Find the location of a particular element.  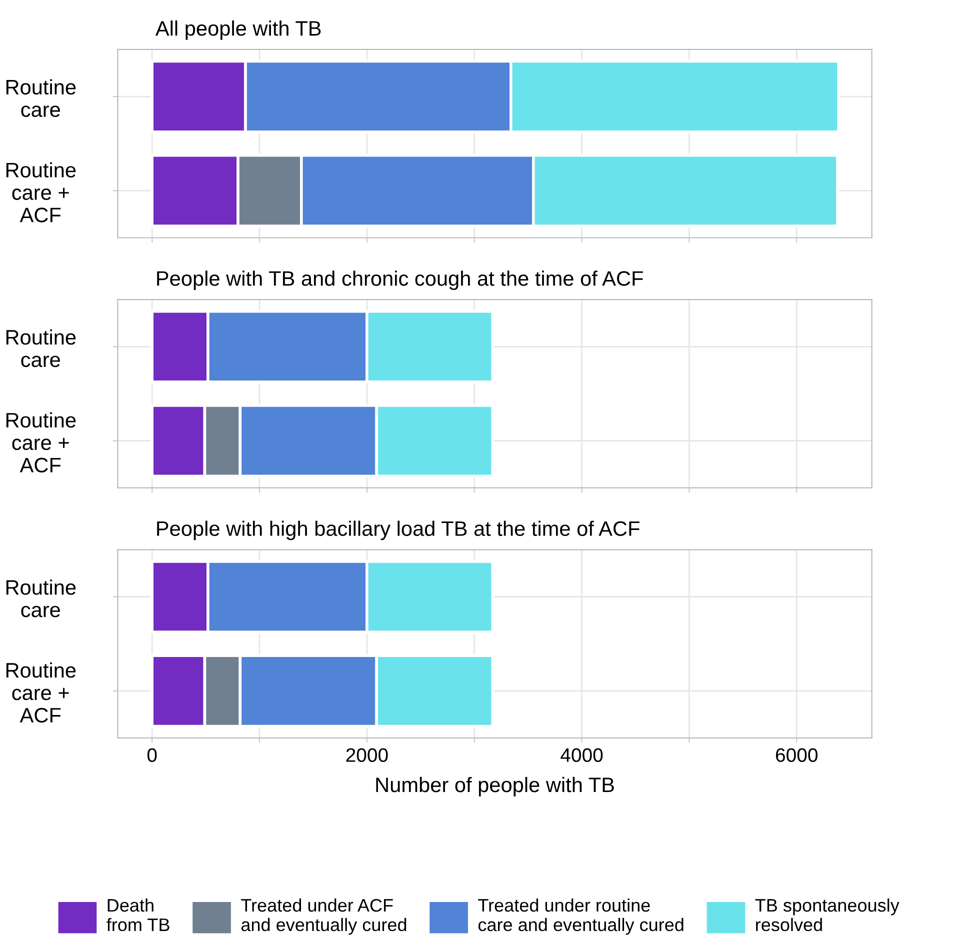

legend-label: Treated under routine care and eventually cured is located at coordinates (581, 916).